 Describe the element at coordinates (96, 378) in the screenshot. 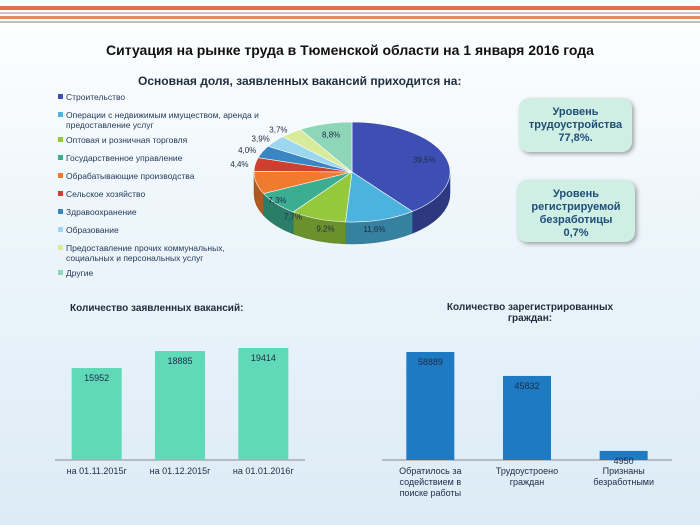

I see `bar-data-label: 15952` at that location.